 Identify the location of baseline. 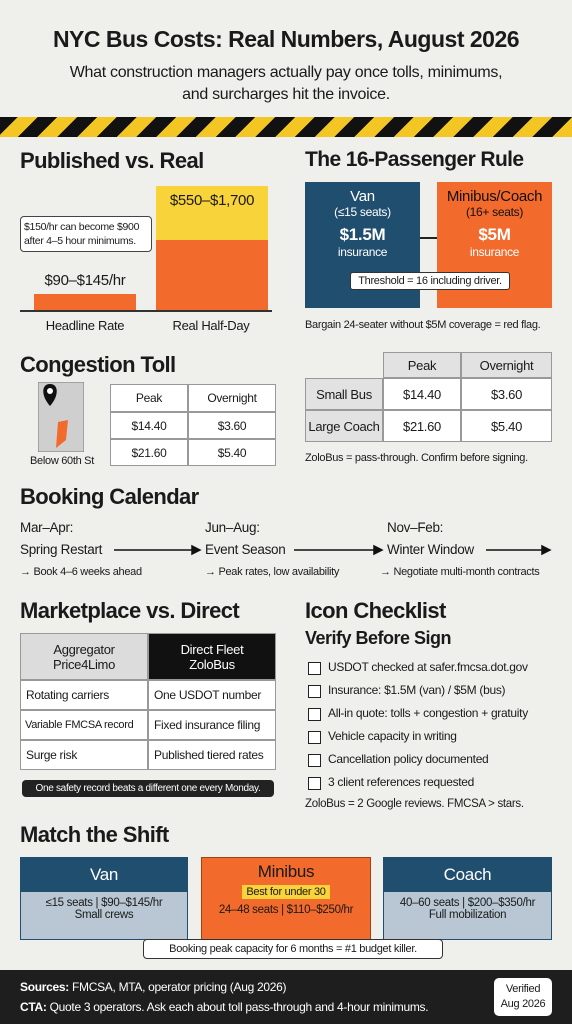
(146, 311).